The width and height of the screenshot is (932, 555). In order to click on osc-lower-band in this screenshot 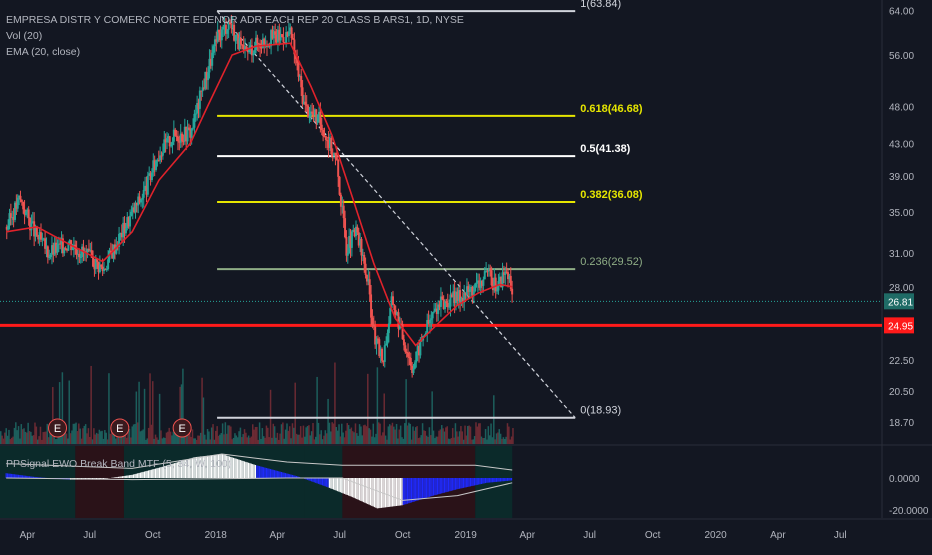, I will do `click(259, 489)`.